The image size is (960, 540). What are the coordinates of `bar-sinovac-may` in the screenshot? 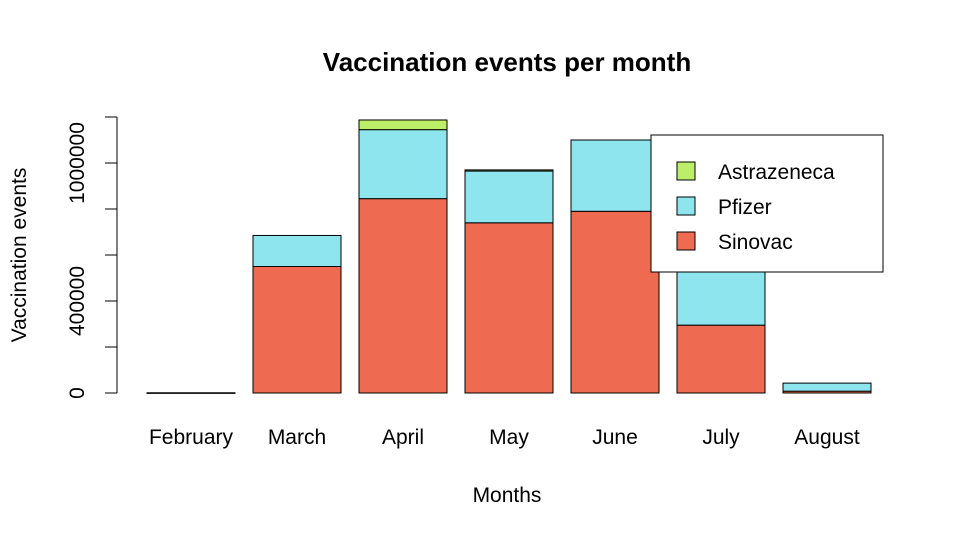 It's located at (509, 308).